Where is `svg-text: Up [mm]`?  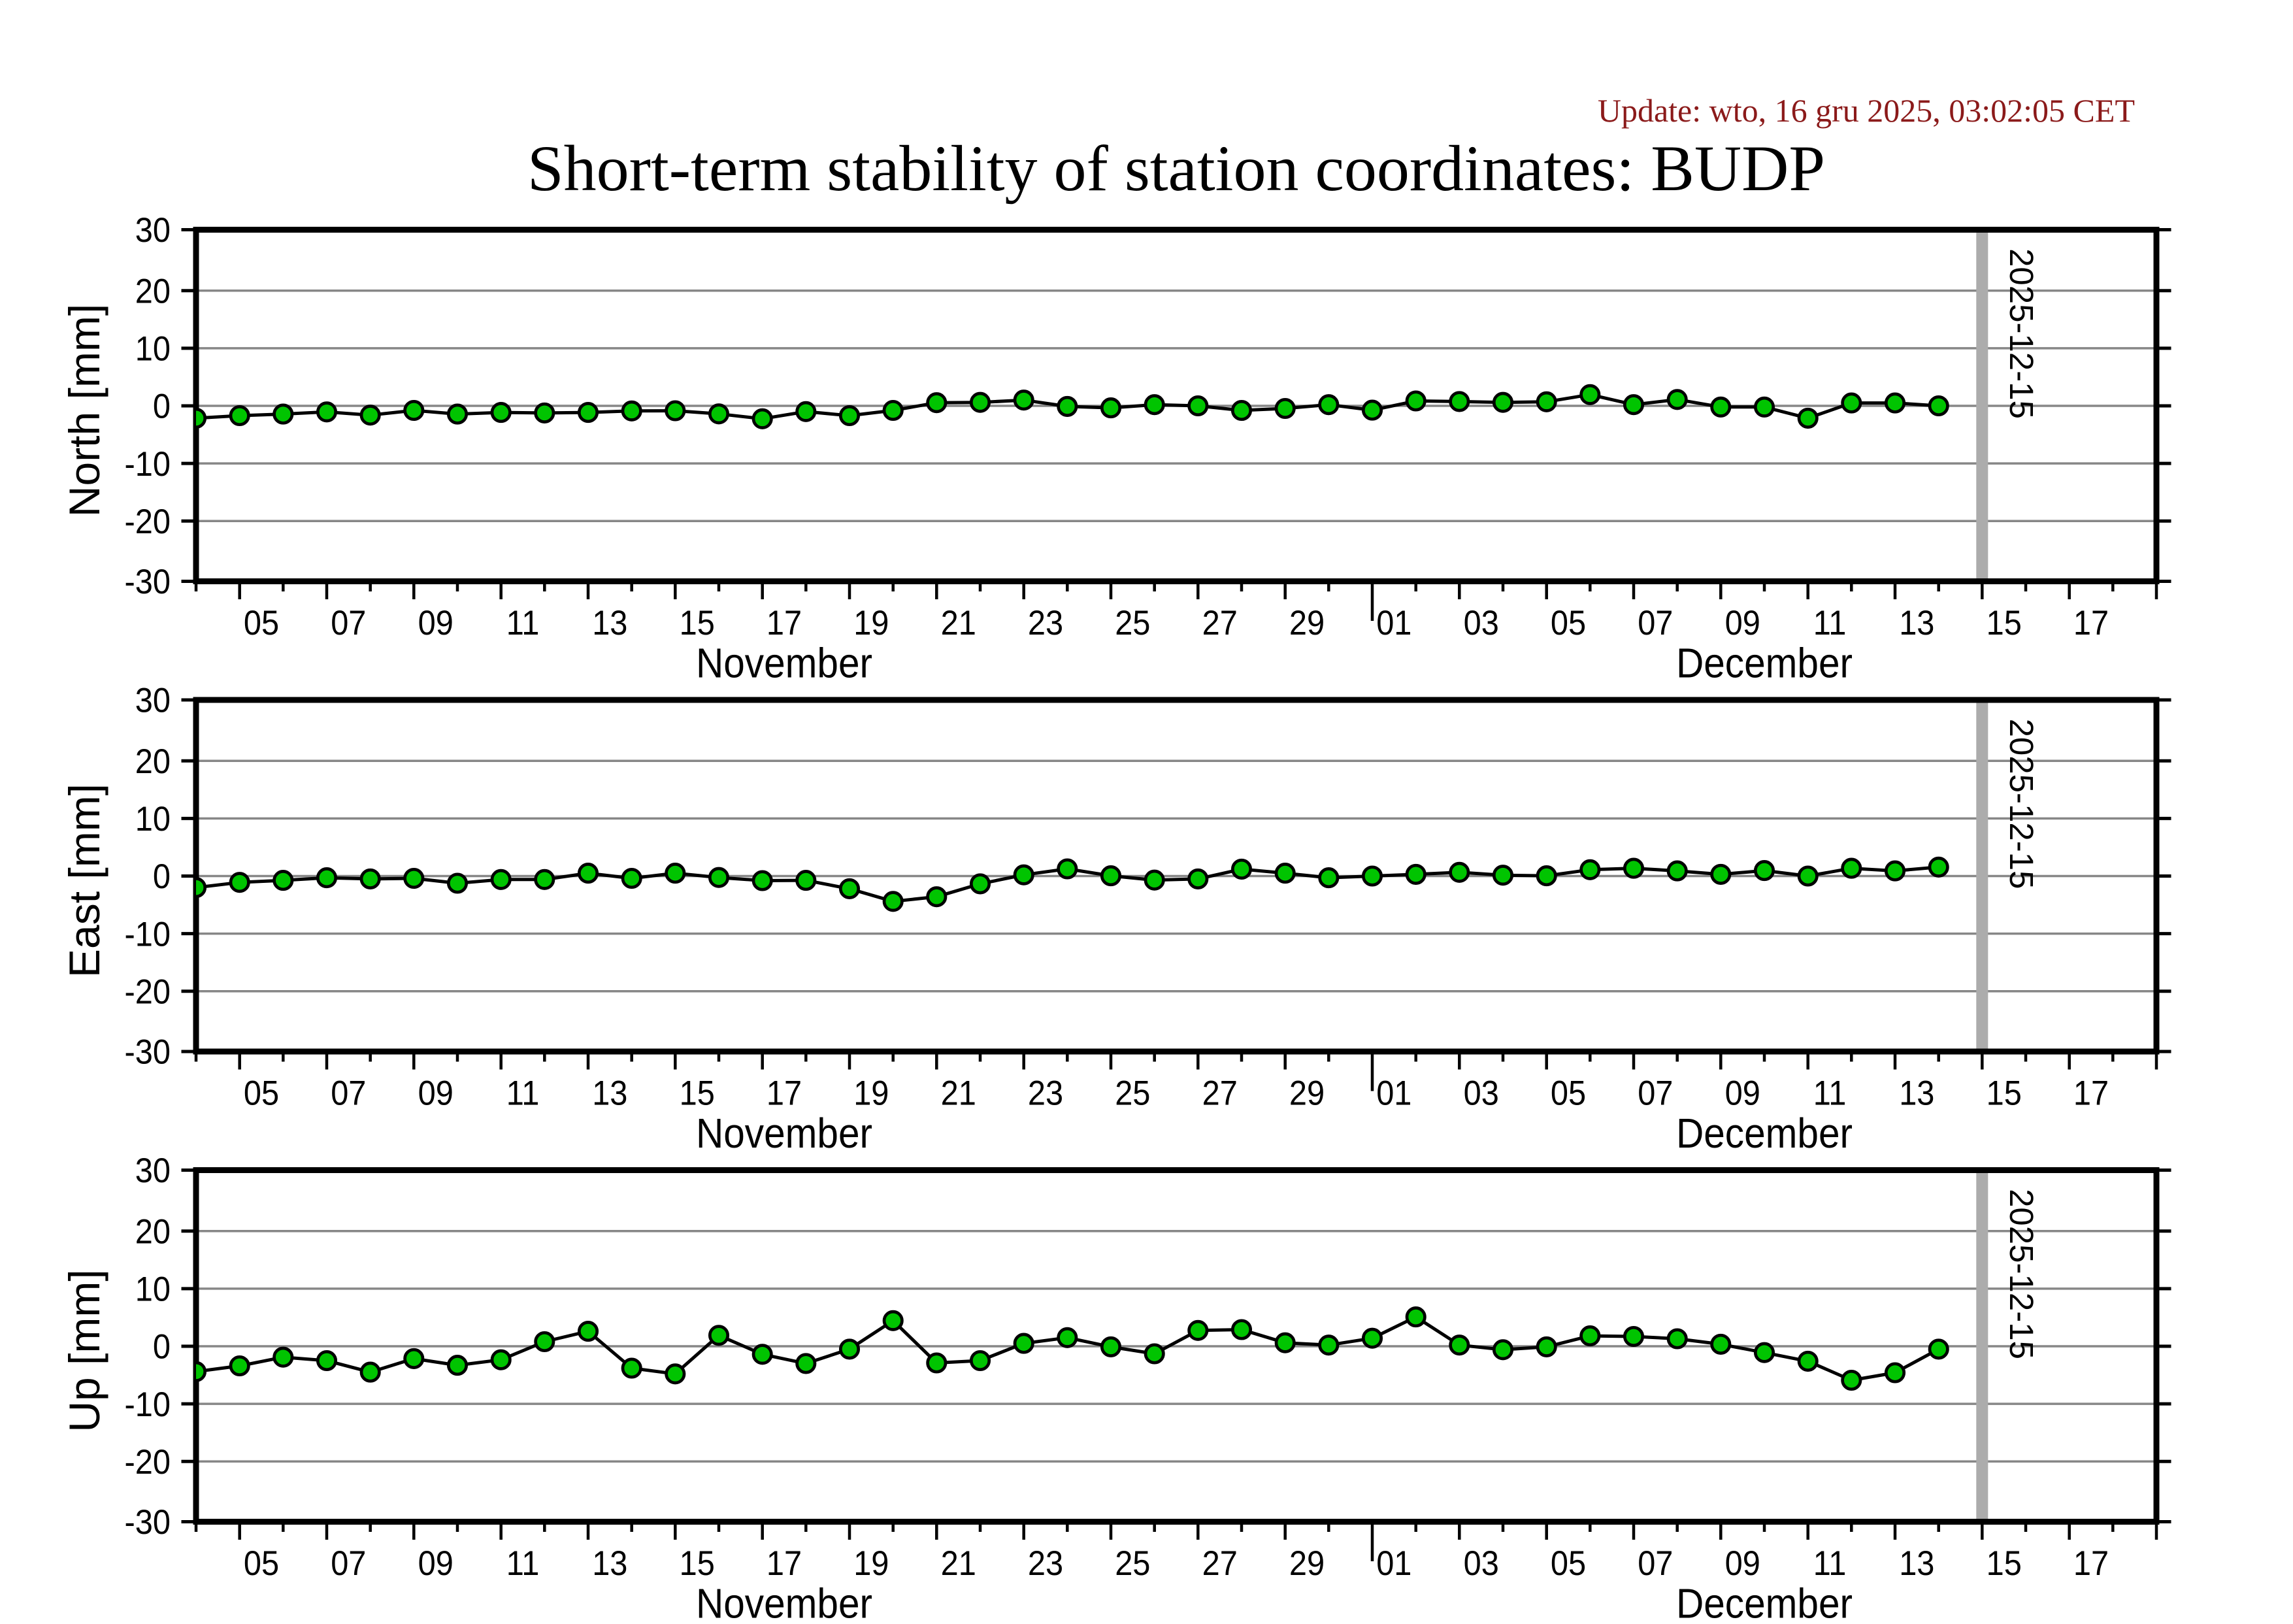
svg-text: Up [mm] is located at coordinates (84, 1350).